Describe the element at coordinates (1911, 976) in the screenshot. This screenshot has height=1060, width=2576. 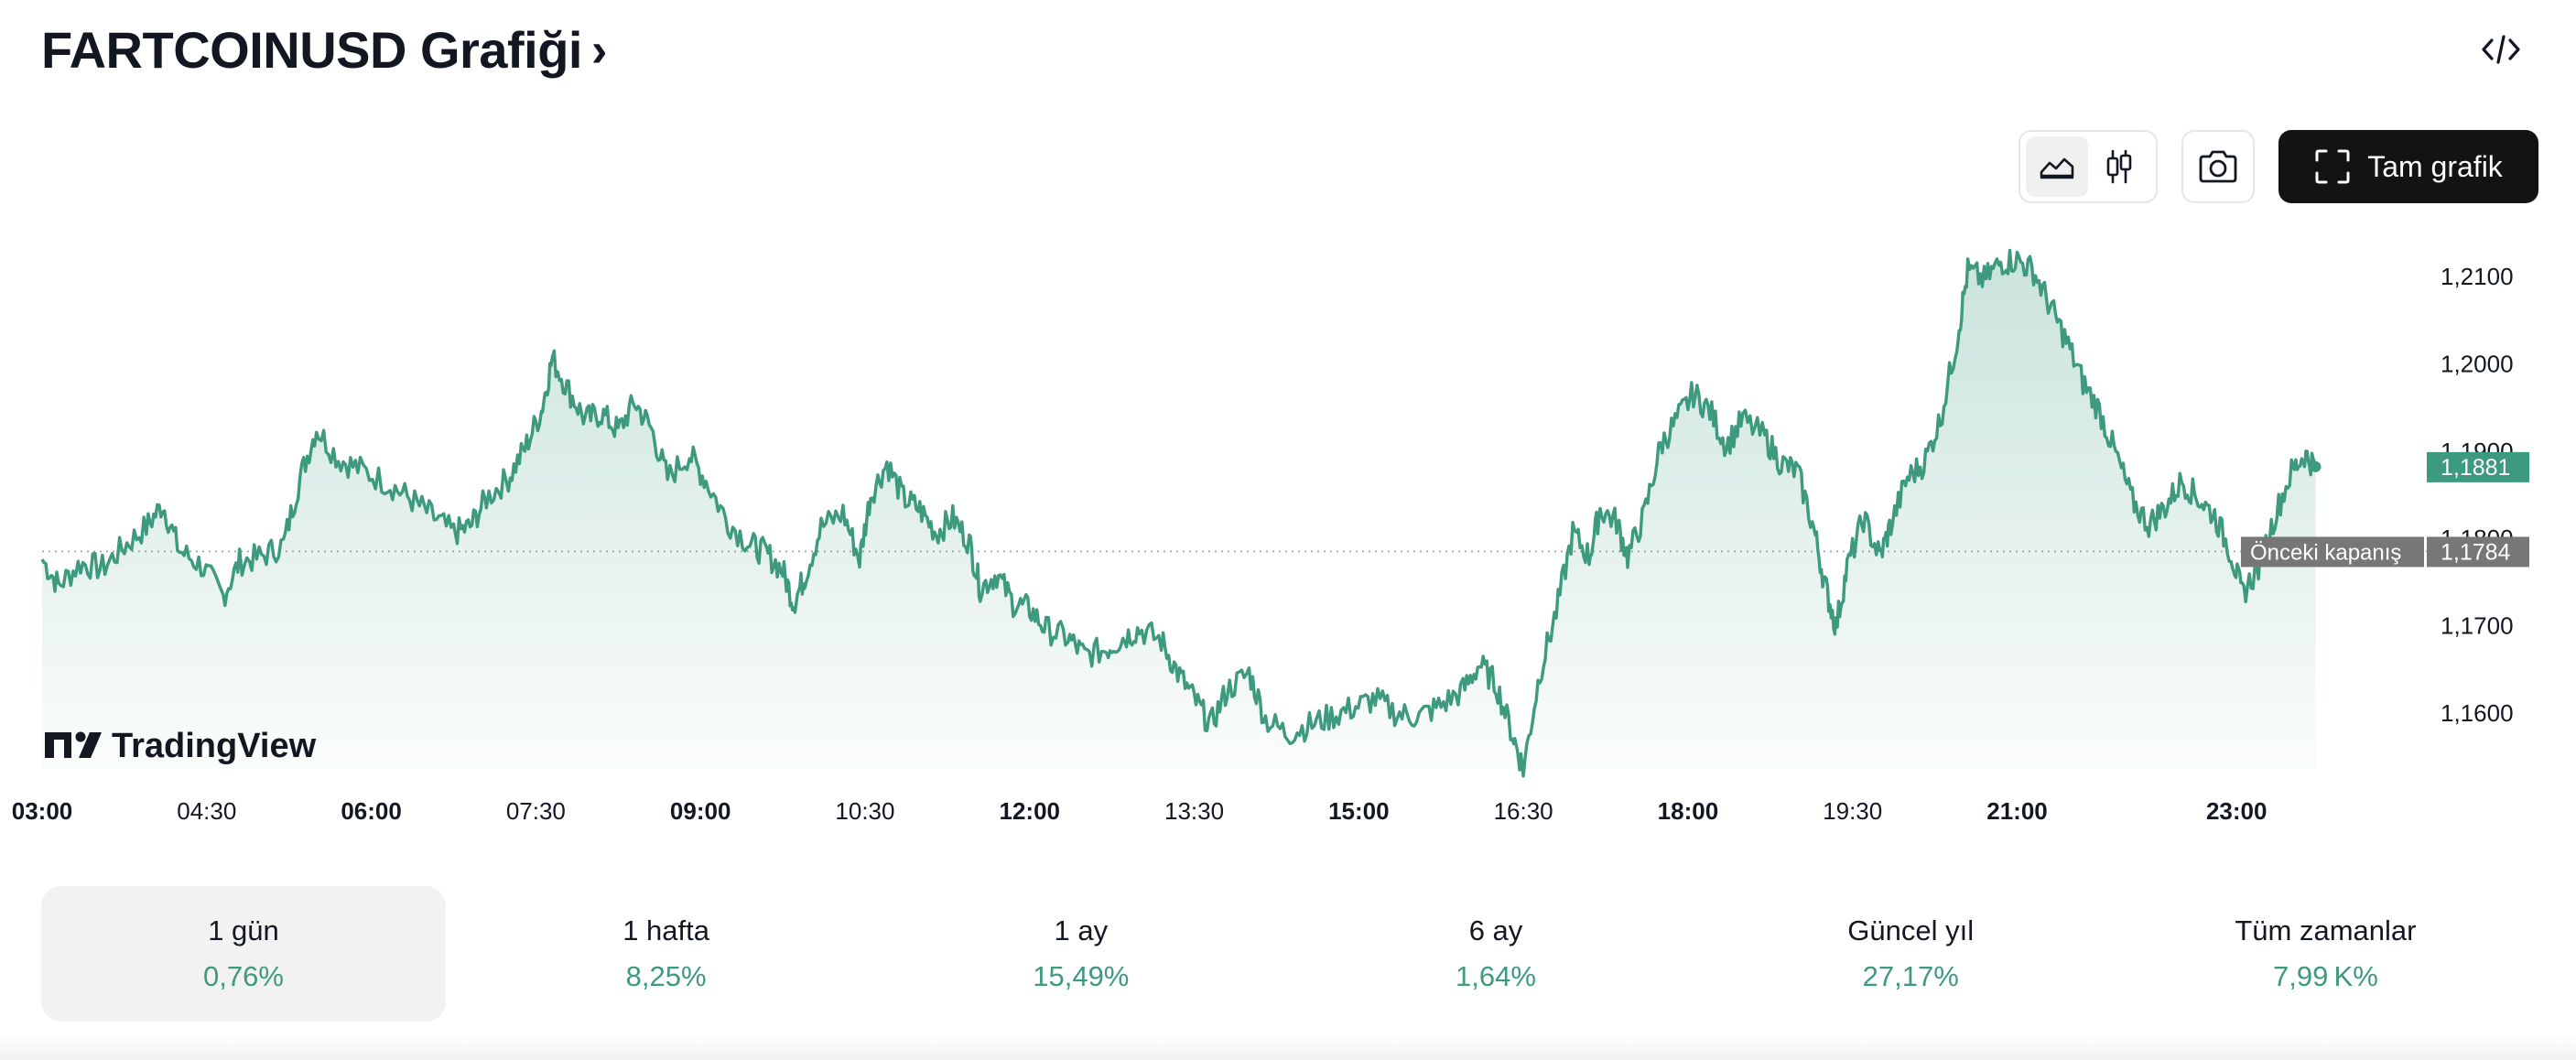
I see `period-change-value: 27,17%` at that location.